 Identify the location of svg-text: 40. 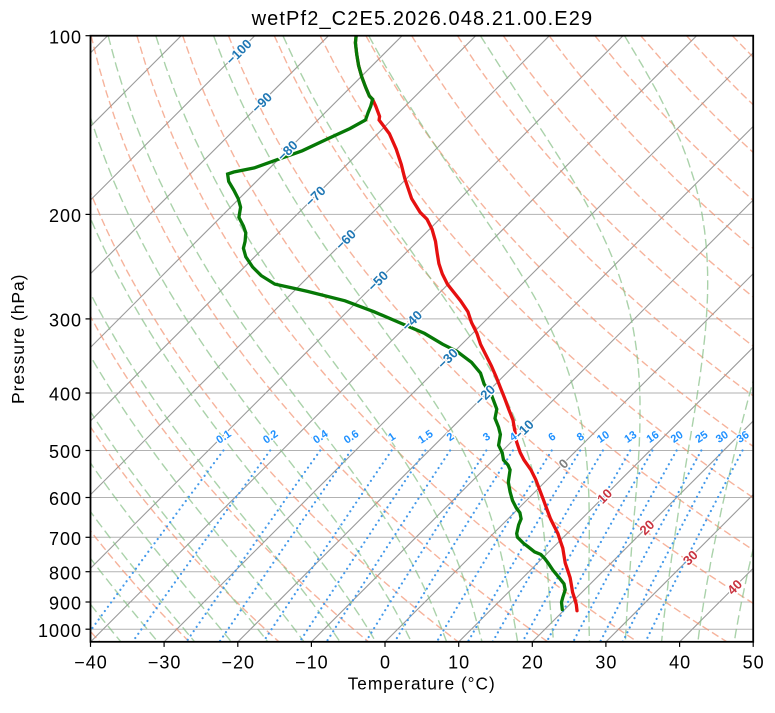
(680, 663).